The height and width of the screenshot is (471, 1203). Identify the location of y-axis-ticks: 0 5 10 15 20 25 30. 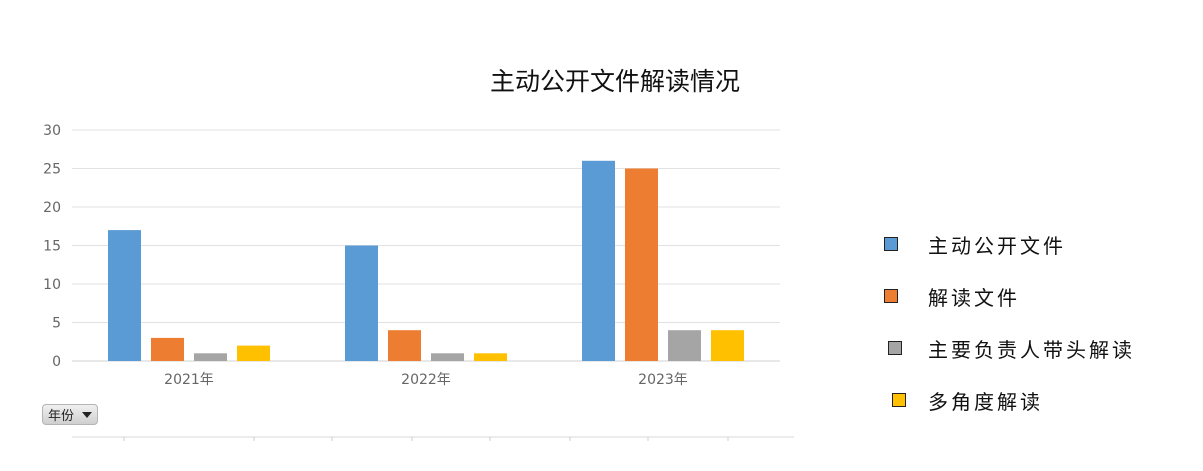
(52, 246).